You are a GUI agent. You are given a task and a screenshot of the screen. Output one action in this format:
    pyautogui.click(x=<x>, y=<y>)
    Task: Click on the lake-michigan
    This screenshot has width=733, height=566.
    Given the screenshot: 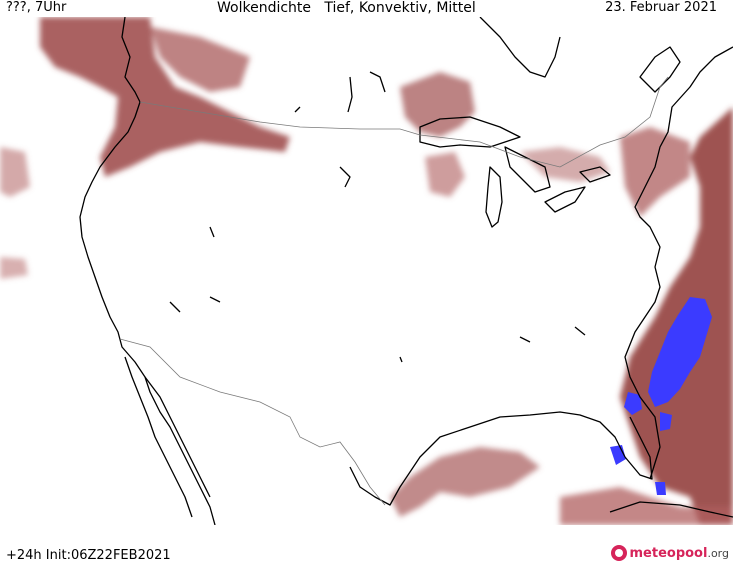 What is the action you would take?
    pyautogui.click(x=494, y=197)
    